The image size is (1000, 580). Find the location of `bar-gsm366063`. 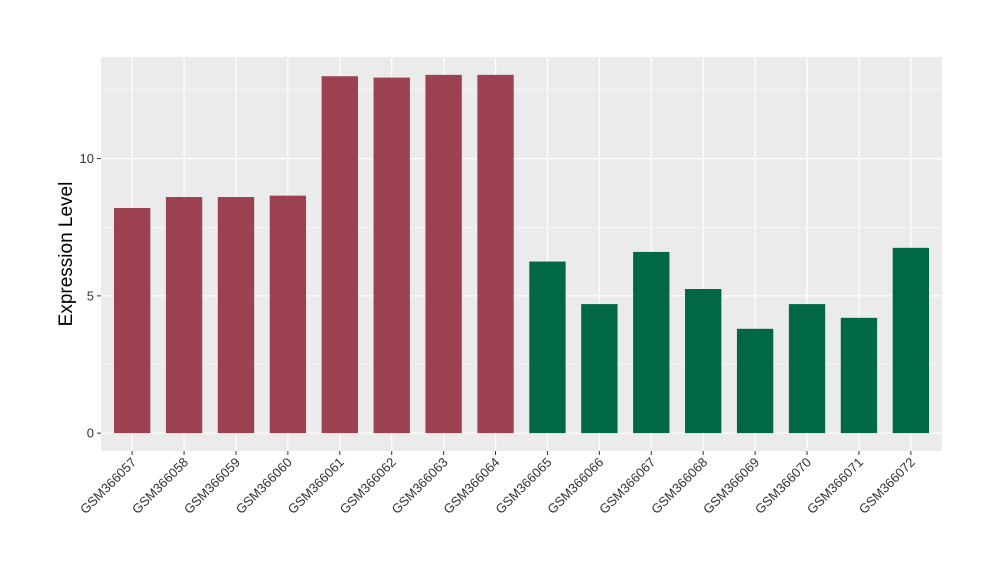

bar-gsm366063 is located at coordinates (443, 254).